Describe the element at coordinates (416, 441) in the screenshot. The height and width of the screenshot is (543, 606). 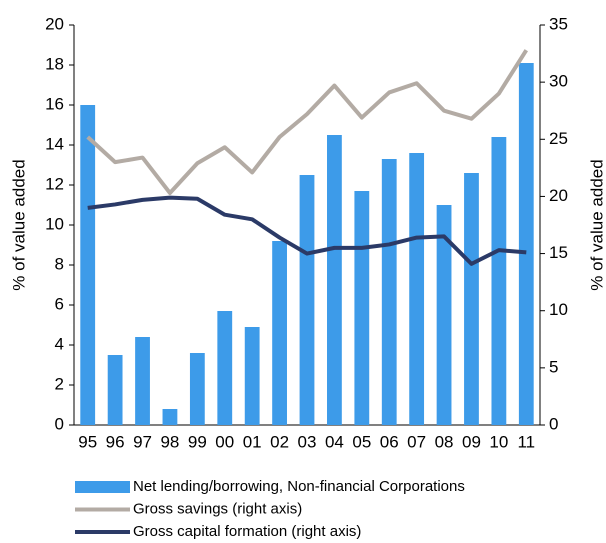
I see `x-tick-label: 07` at that location.